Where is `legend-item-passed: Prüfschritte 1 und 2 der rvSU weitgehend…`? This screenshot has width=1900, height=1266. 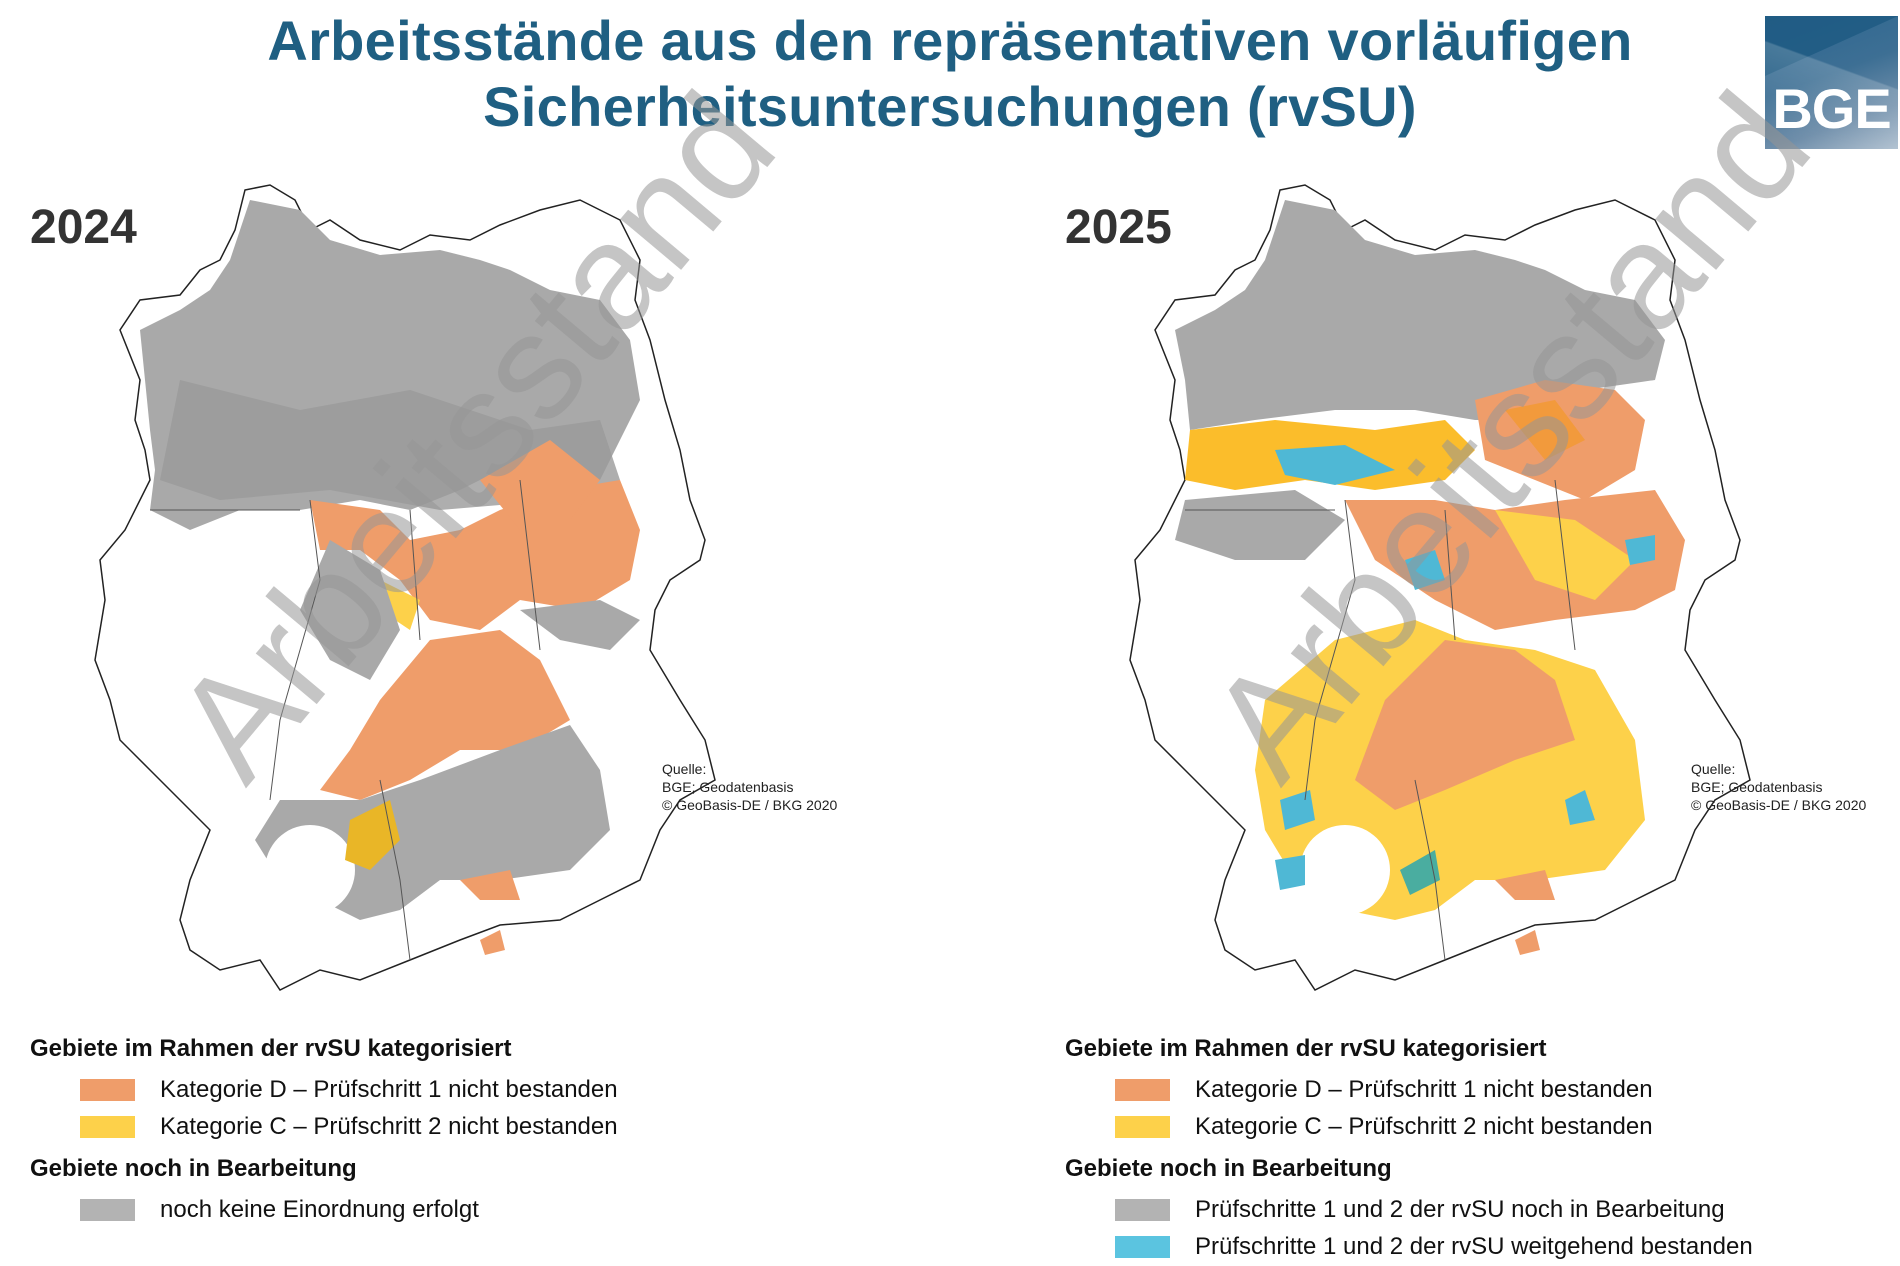 legend-item-passed: Prüfschritte 1 und 2 der rvSU weitgehend… is located at coordinates (1507, 1246).